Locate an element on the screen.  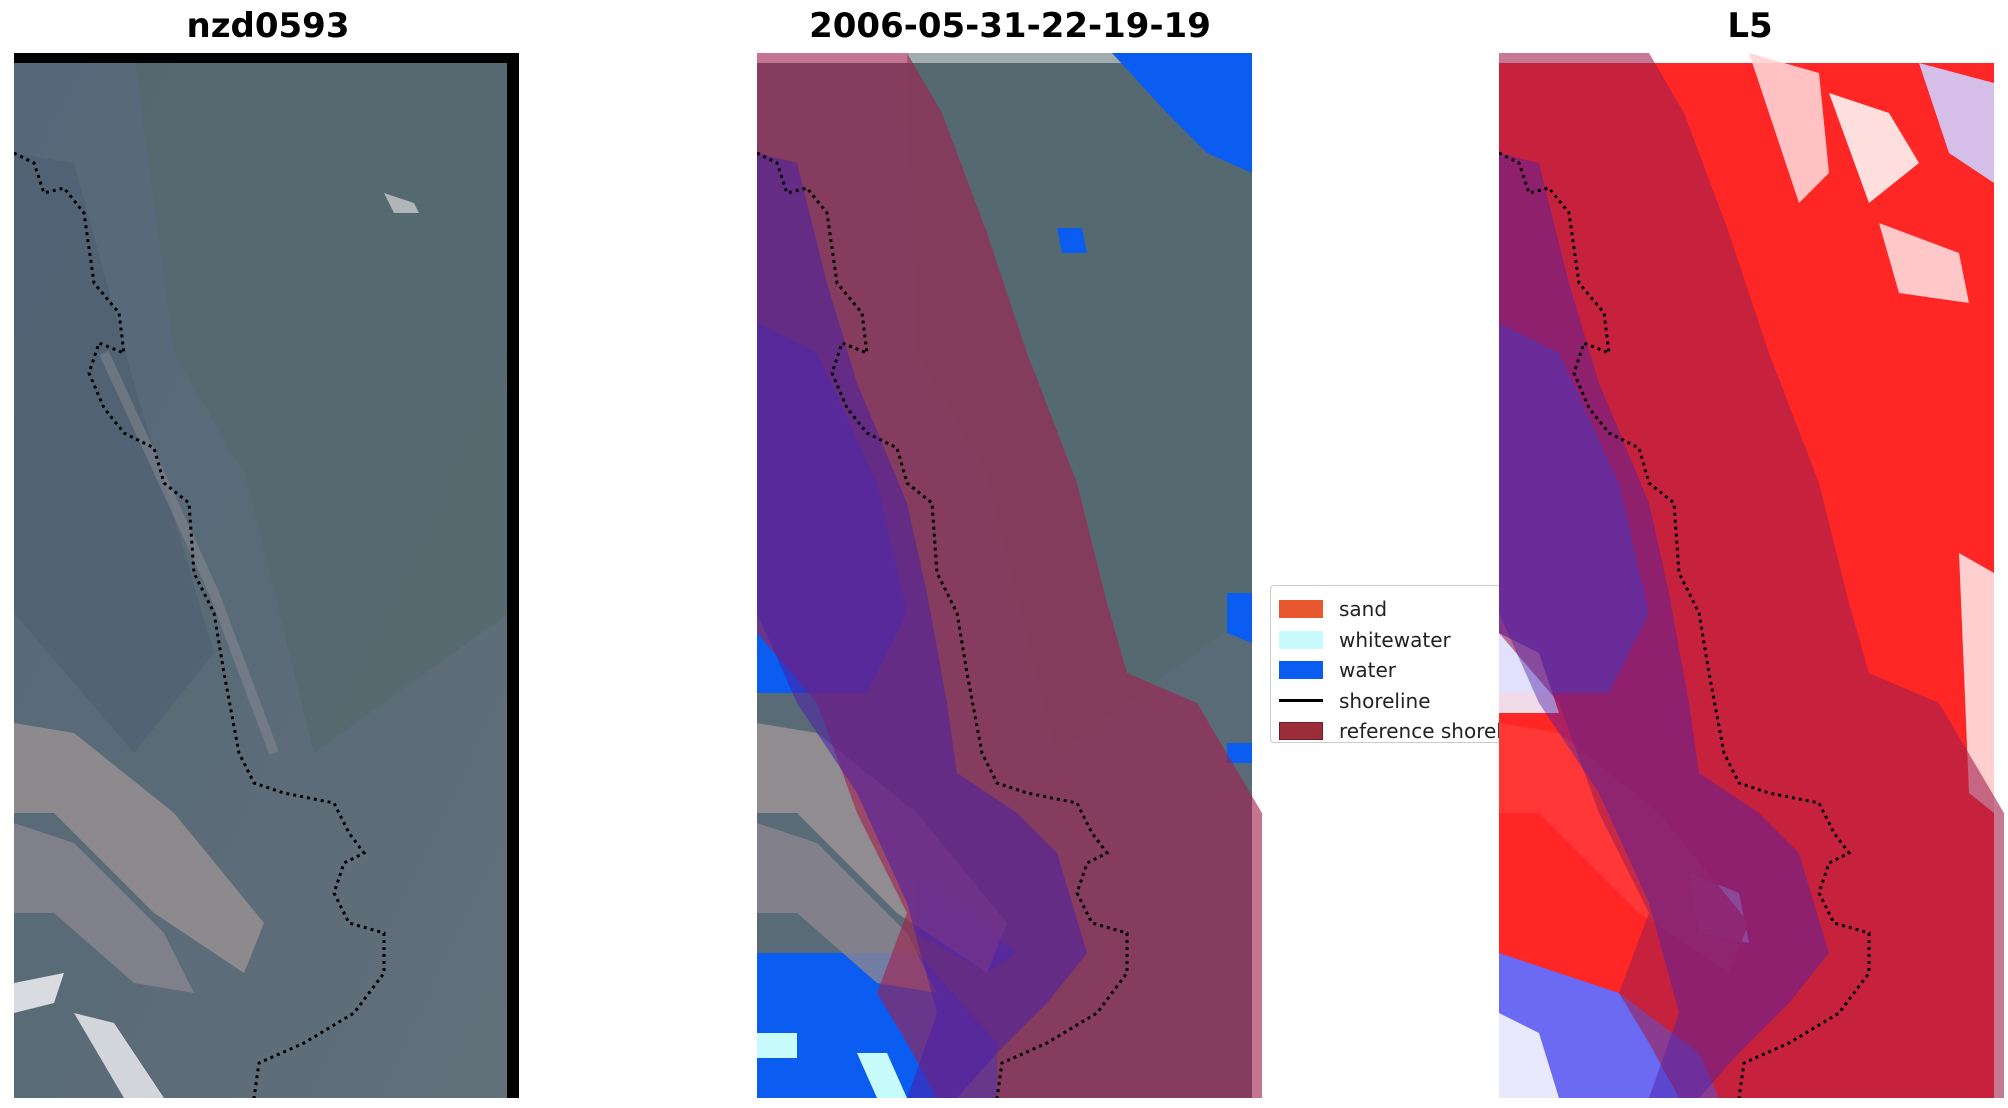
legend-label-whitewater: whitewater is located at coordinates (1395, 639).